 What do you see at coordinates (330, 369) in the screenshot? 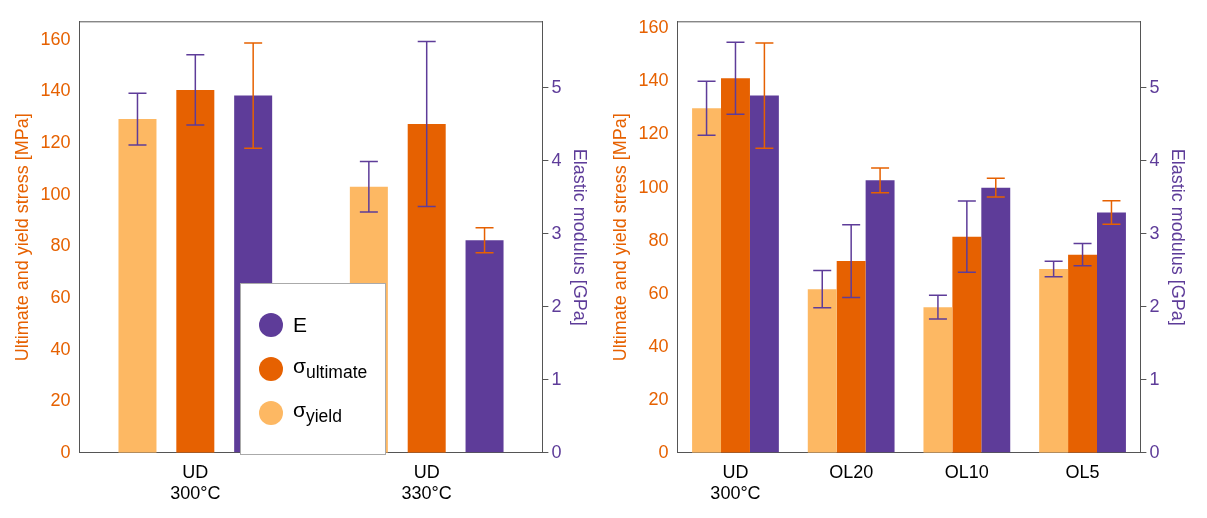
I see `legend-label: σ$_{ultimate}$` at bounding box center [330, 369].